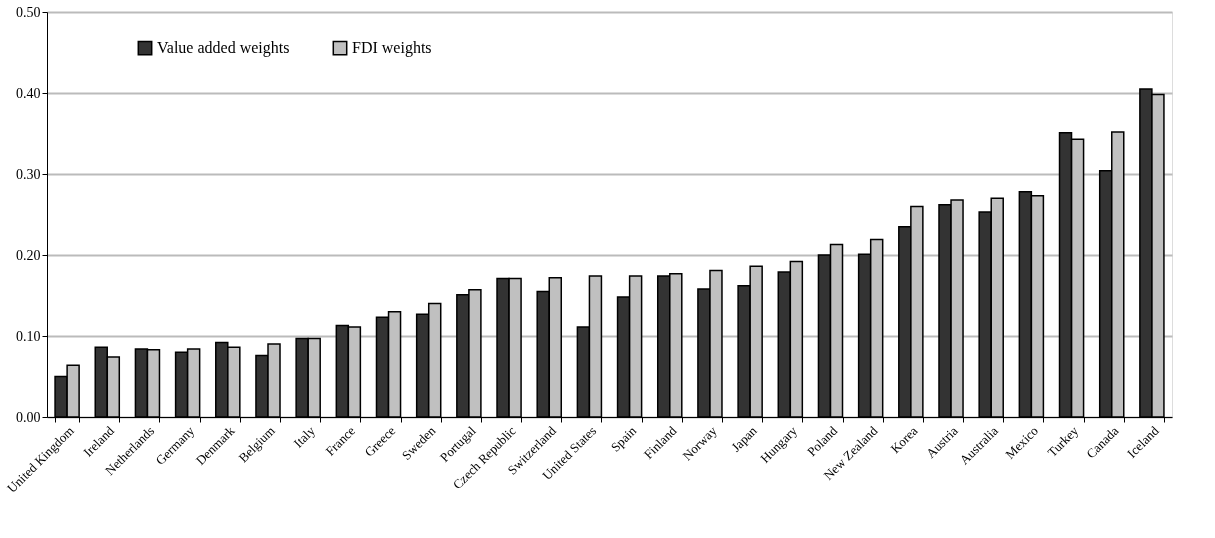 This screenshot has width=1215, height=538. What do you see at coordinates (28, 93) in the screenshot?
I see `y-tick-label: 0.40` at bounding box center [28, 93].